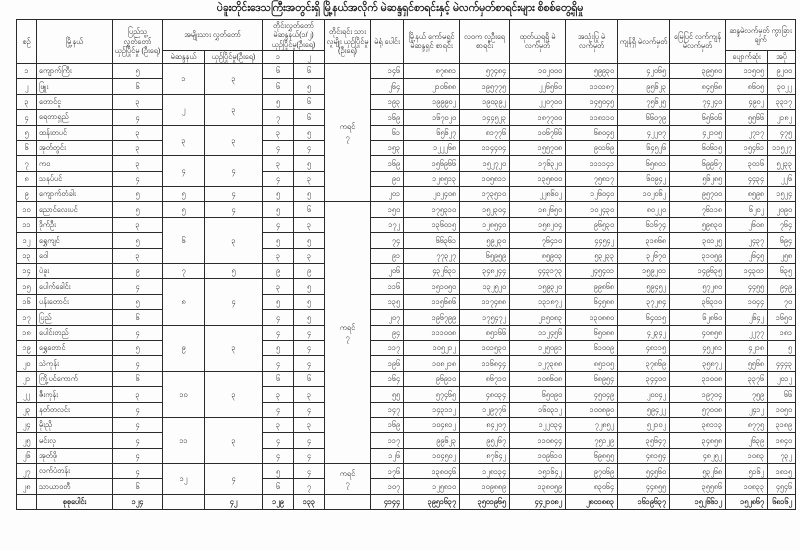 This screenshot has width=800, height=550. What do you see at coordinates (484, 86) in the screenshot?
I see `cell-immigration: ၁၉၅၇၇၅` at bounding box center [484, 86].